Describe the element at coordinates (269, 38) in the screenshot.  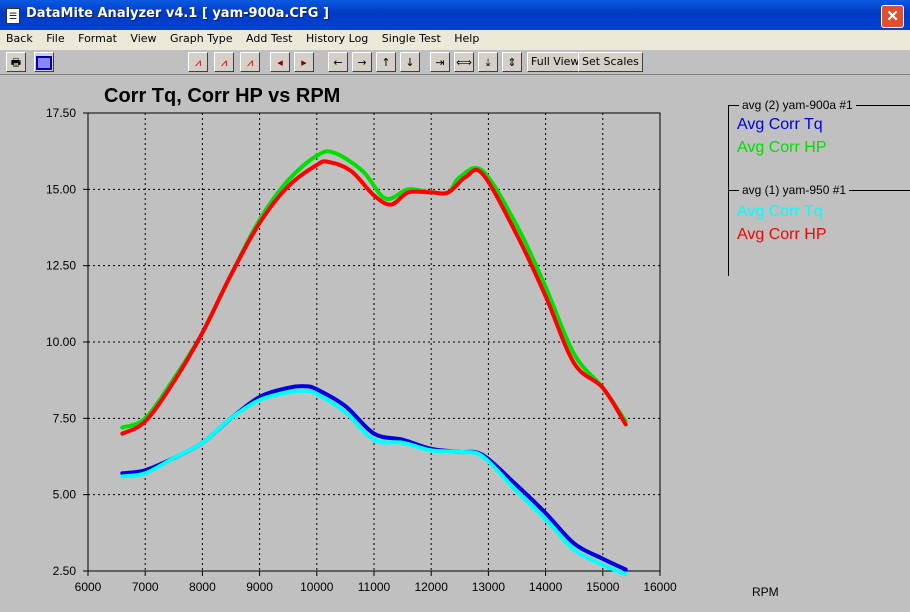
I see `menu-add-test: Add Test` at that location.